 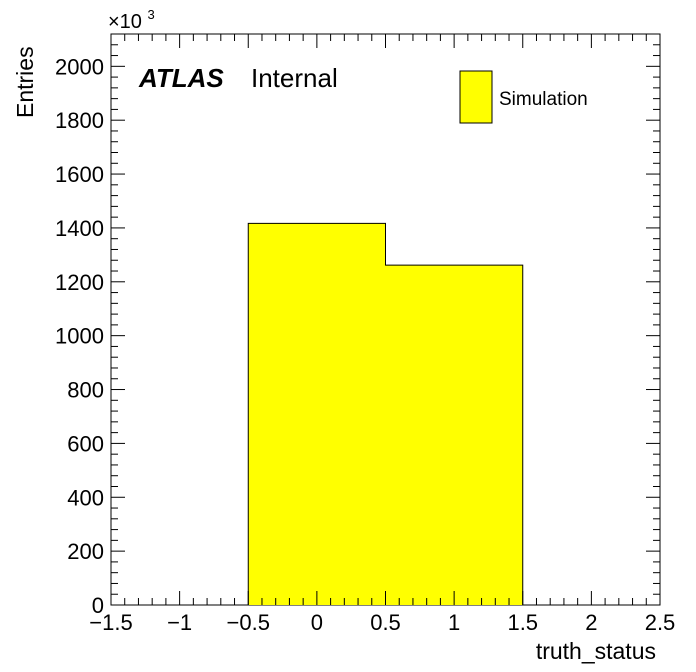 What do you see at coordinates (660, 622) in the screenshot?
I see `x-tick-label-8: 2.5` at bounding box center [660, 622].